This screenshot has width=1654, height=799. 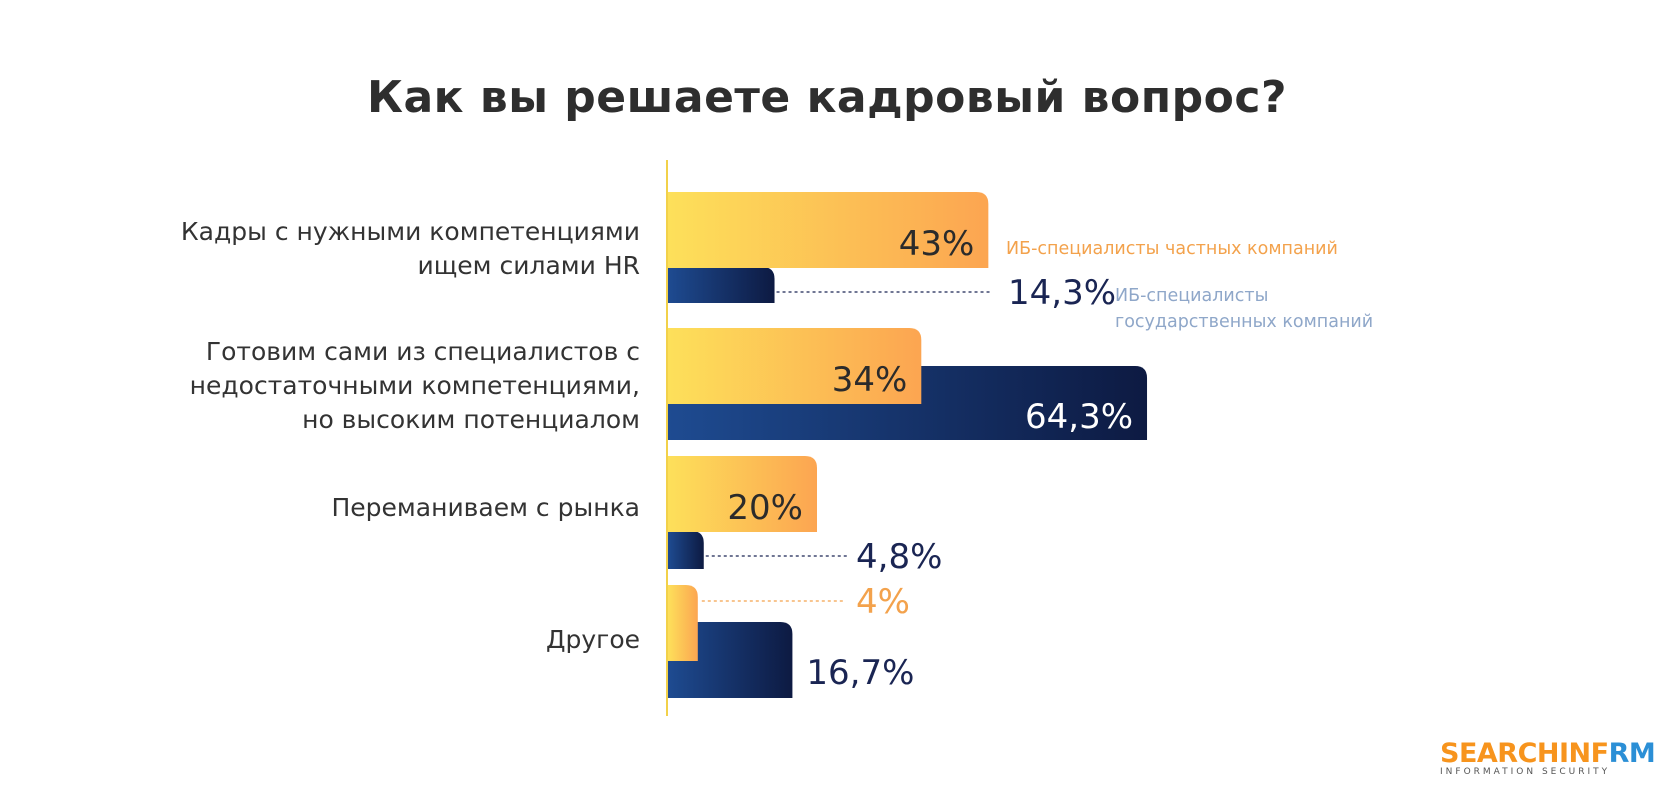 I want to click on category-label: Другое, so click(x=593, y=640).